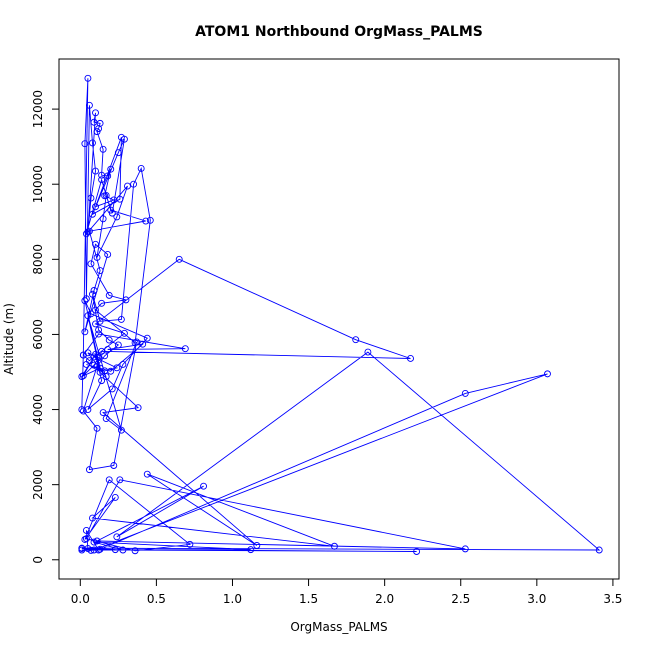 The image size is (650, 655). I want to click on x-tick-label: 3.0, so click(536, 599).